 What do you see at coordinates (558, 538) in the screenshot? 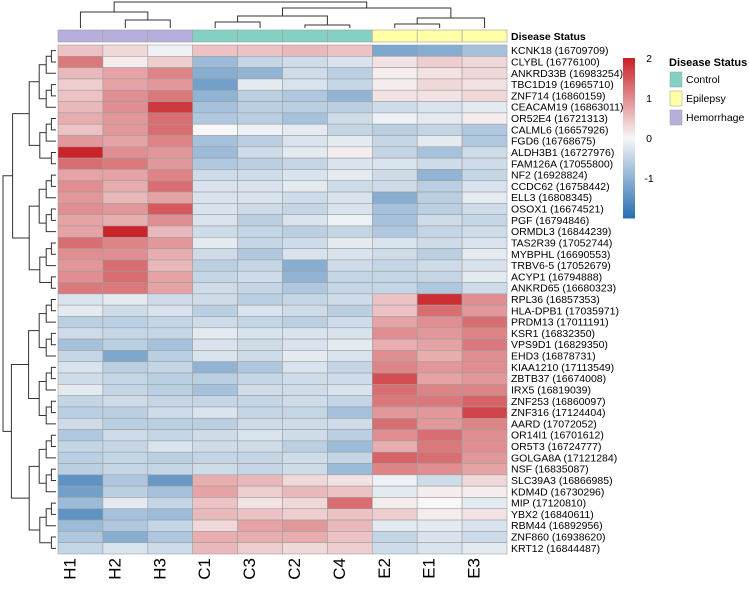
I see `row-label: ZNF860 (16938620)` at bounding box center [558, 538].